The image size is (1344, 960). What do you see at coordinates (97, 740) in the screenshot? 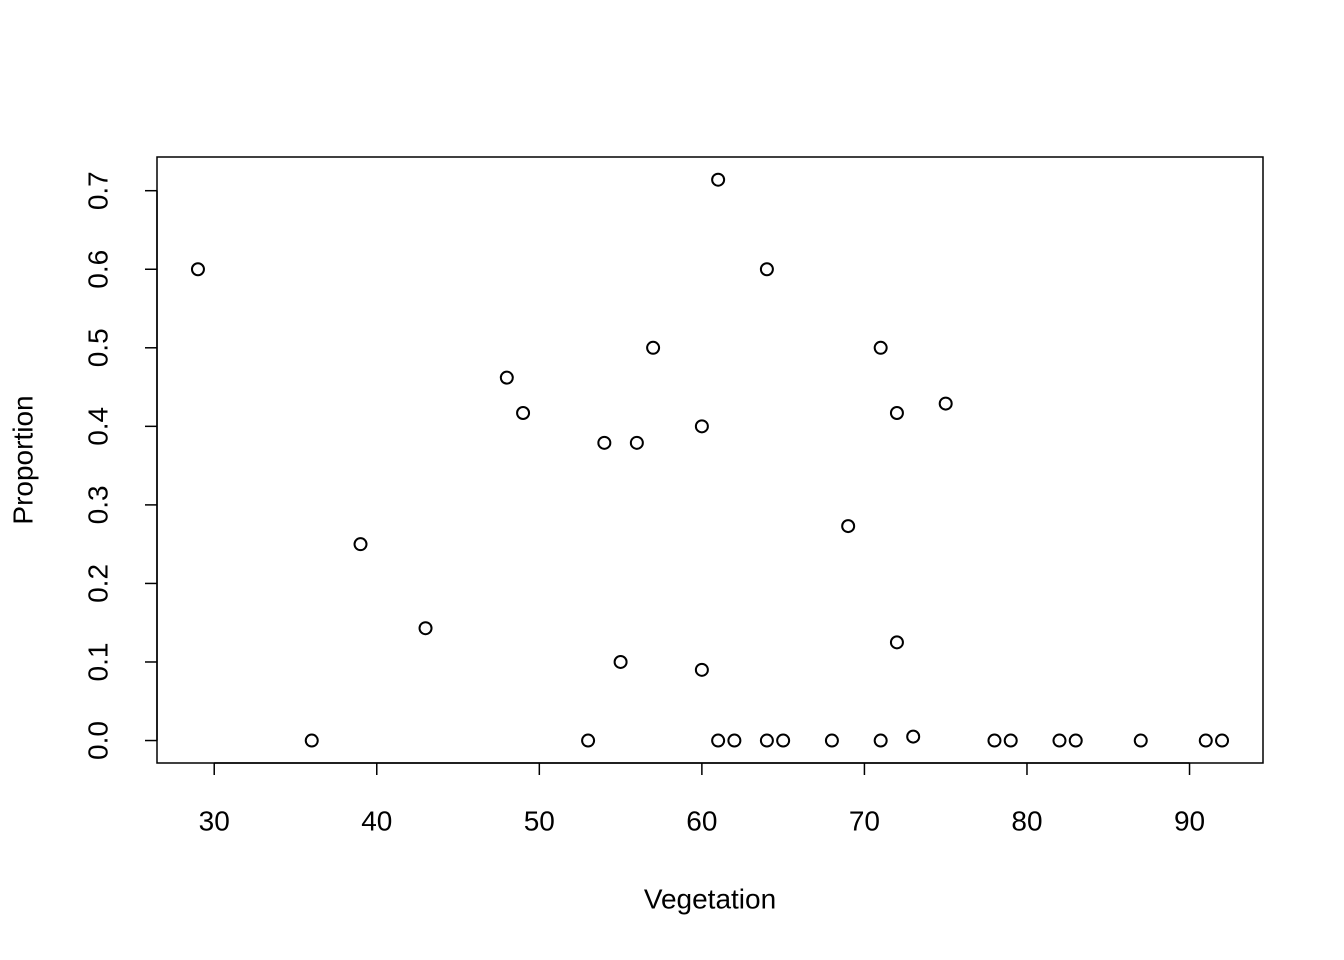
I see `y-tick-label: 0.0` at bounding box center [97, 740].